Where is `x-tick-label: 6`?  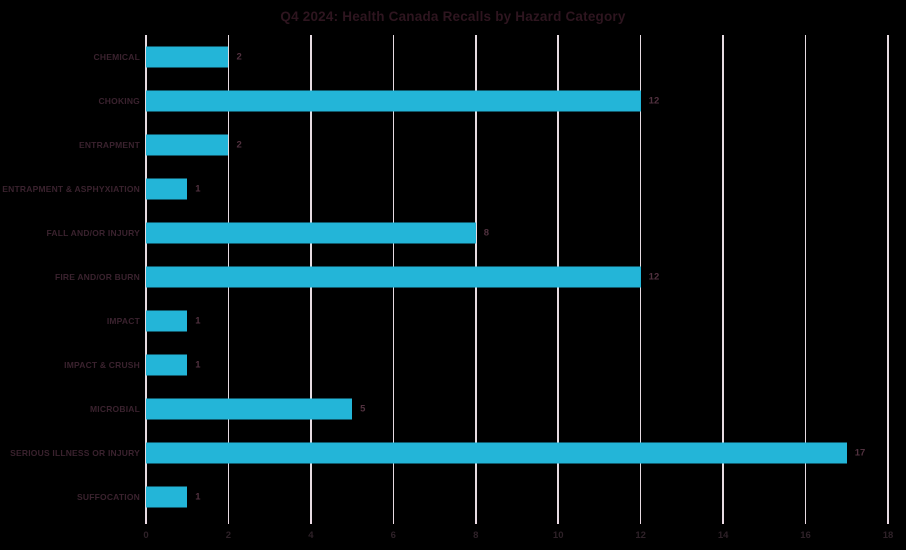
x-tick-label: 6 is located at coordinates (393, 535).